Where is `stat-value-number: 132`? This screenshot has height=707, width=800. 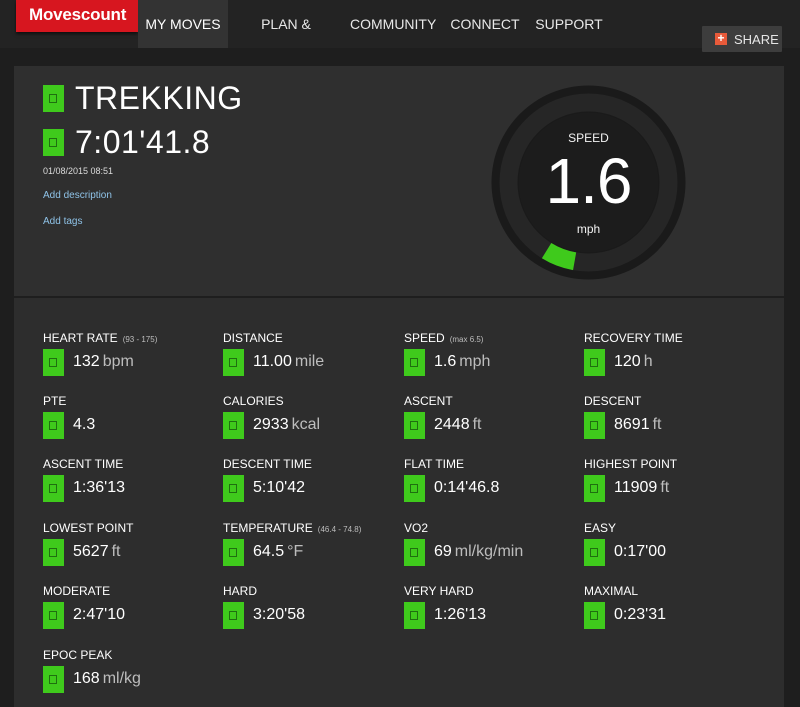 stat-value-number: 132 is located at coordinates (86, 361).